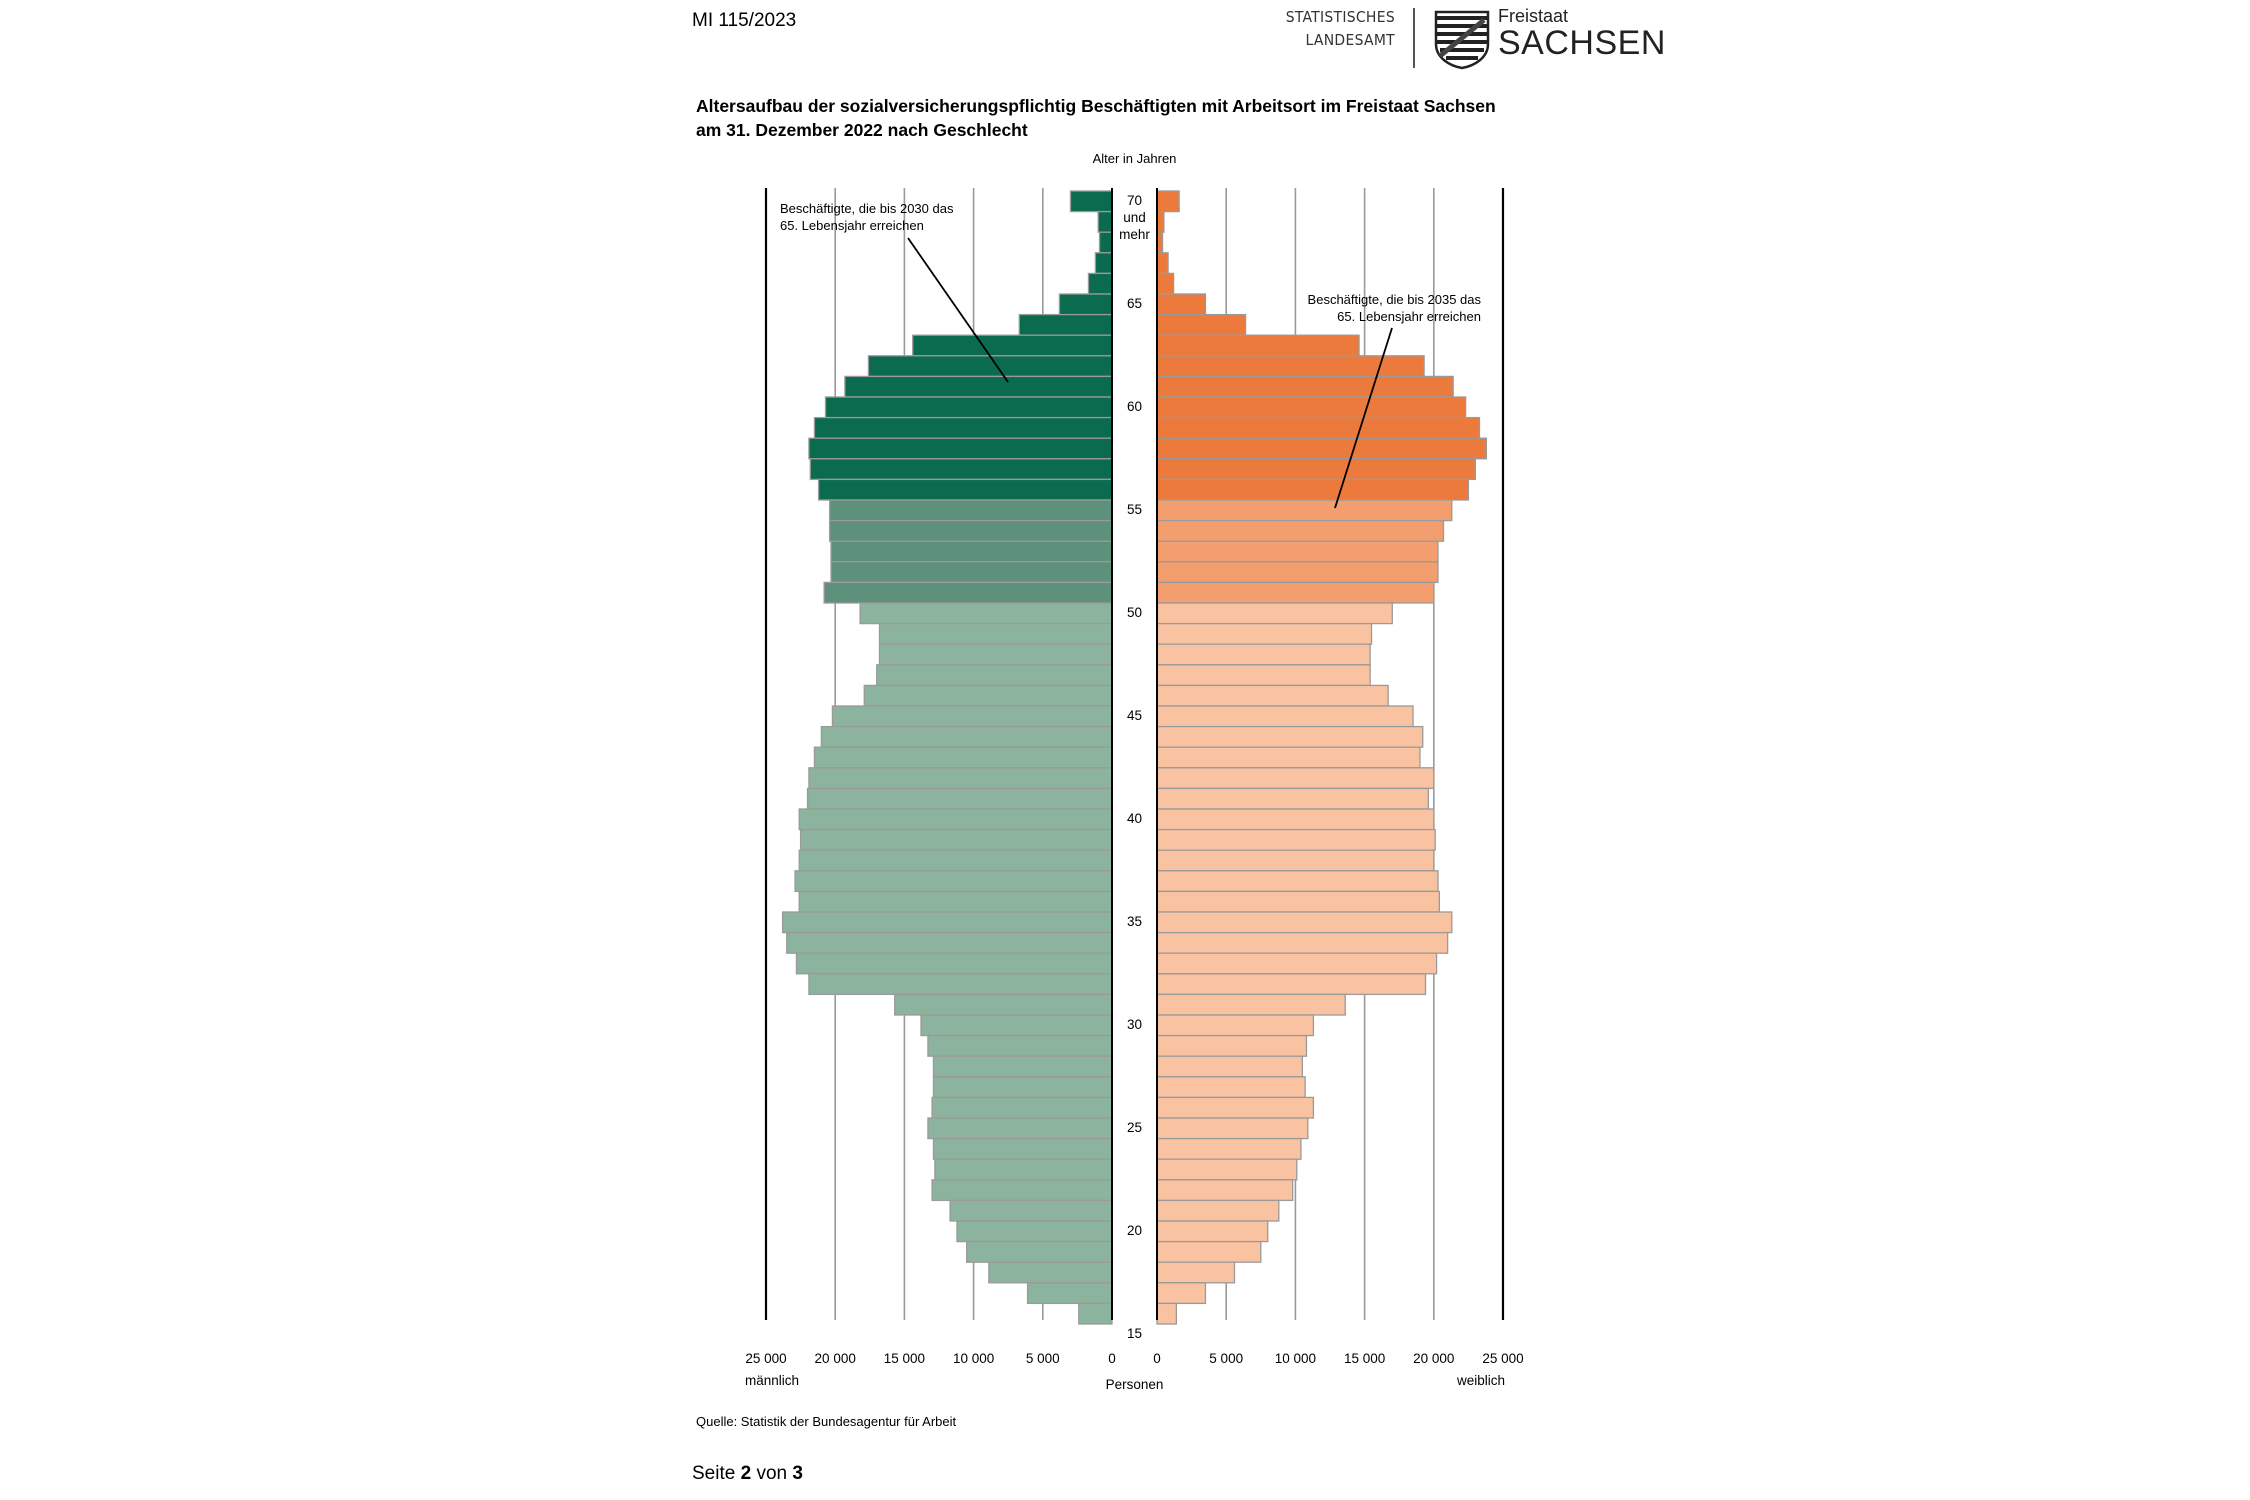  What do you see at coordinates (1112, 1358) in the screenshot?
I see `male-x-tick-label: 0` at bounding box center [1112, 1358].